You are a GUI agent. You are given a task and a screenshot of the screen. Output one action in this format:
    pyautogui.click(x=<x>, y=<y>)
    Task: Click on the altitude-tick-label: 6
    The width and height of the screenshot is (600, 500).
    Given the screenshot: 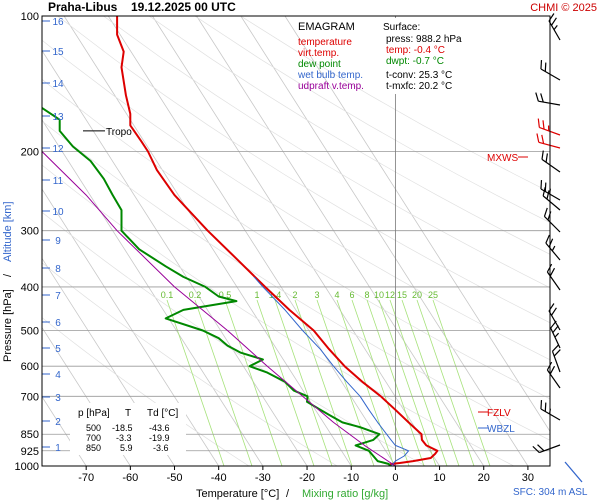 What is the action you would take?
    pyautogui.click(x=58, y=323)
    